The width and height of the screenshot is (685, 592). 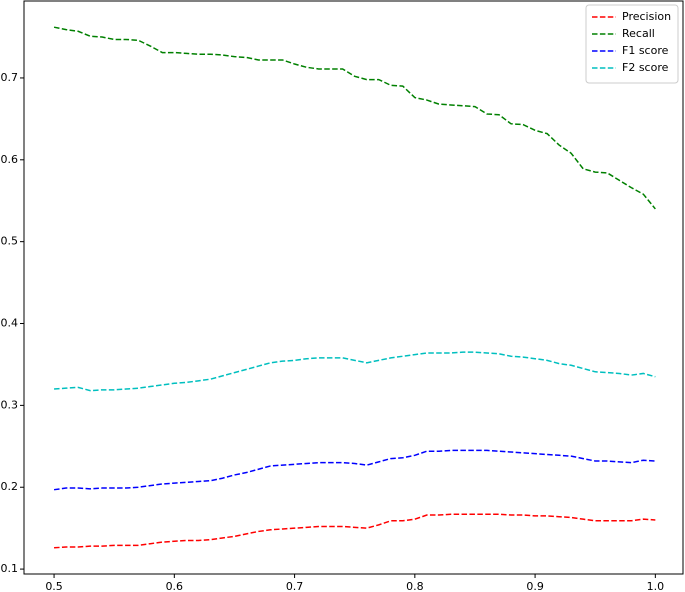 What do you see at coordinates (638, 33) in the screenshot?
I see `legend-label: Recall` at bounding box center [638, 33].